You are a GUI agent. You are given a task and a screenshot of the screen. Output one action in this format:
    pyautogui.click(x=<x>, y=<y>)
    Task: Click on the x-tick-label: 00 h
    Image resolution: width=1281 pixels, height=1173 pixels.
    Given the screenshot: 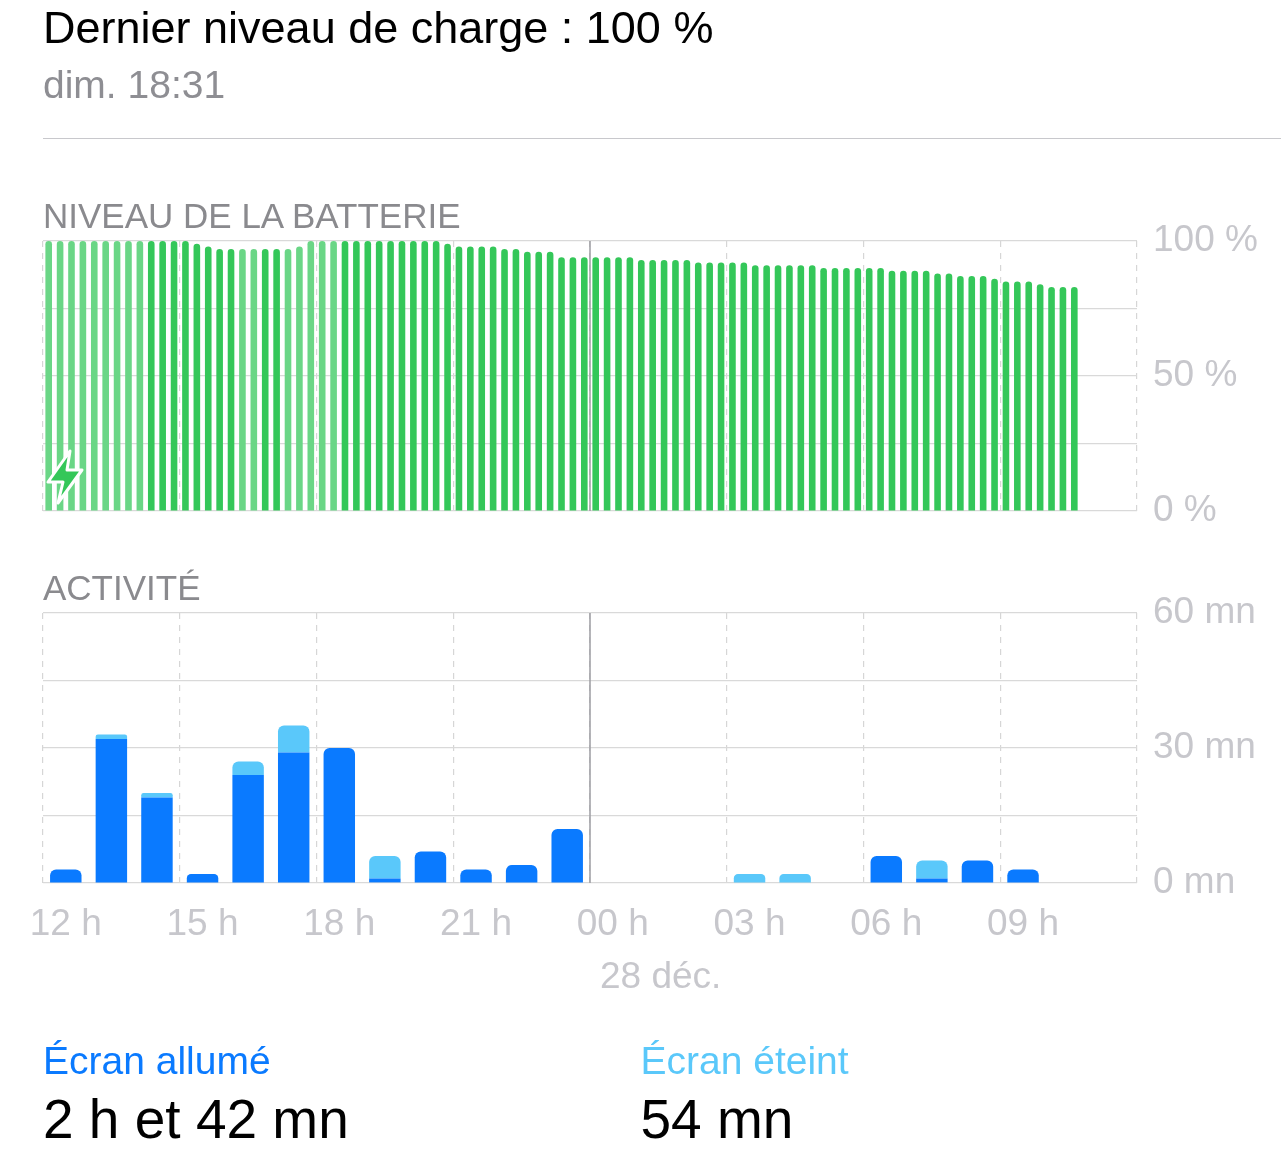 What is the action you would take?
    pyautogui.click(x=612, y=923)
    